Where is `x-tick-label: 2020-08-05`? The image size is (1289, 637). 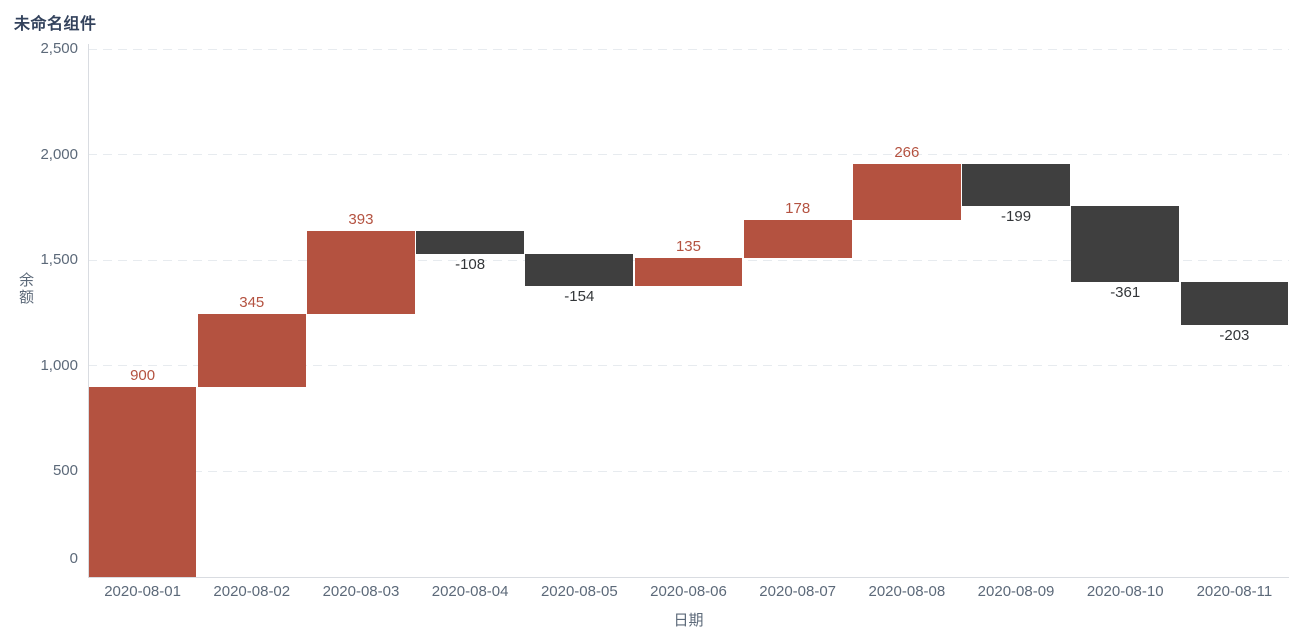 x-tick-label: 2020-08-05 is located at coordinates (579, 591).